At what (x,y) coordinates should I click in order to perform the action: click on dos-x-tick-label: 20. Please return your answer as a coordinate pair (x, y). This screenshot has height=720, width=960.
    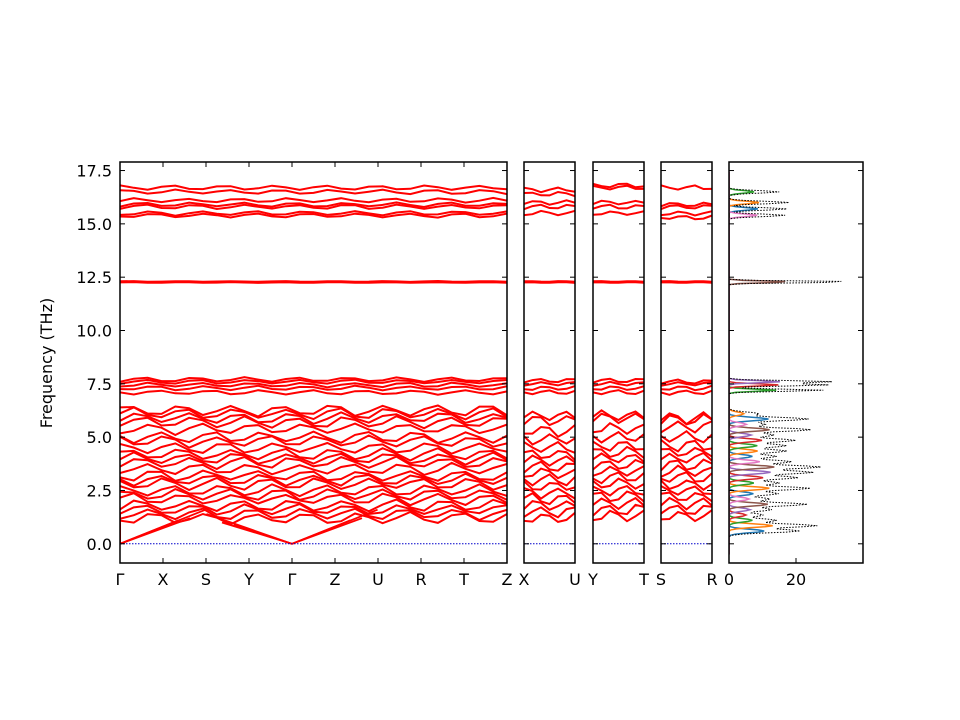
    Looking at the image, I should click on (796, 579).